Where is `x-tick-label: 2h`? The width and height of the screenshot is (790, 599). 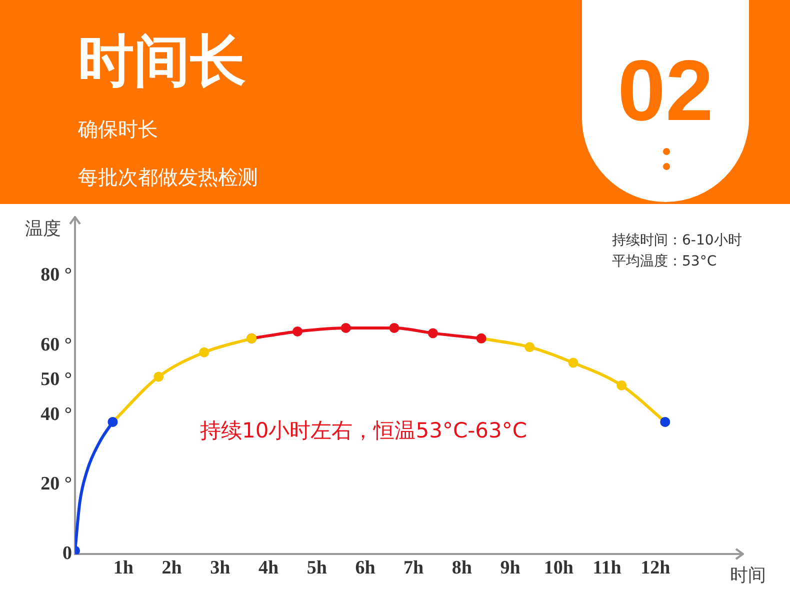
x-tick-label: 2h is located at coordinates (172, 568).